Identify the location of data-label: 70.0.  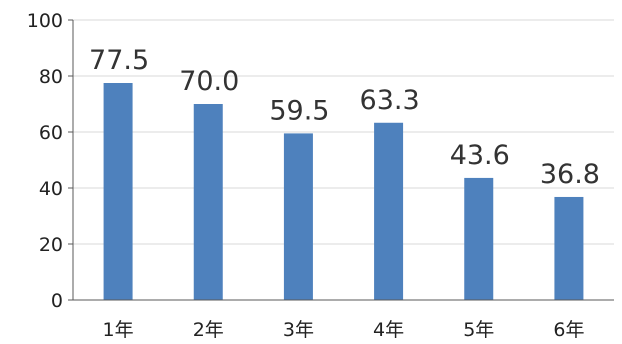
(209, 81).